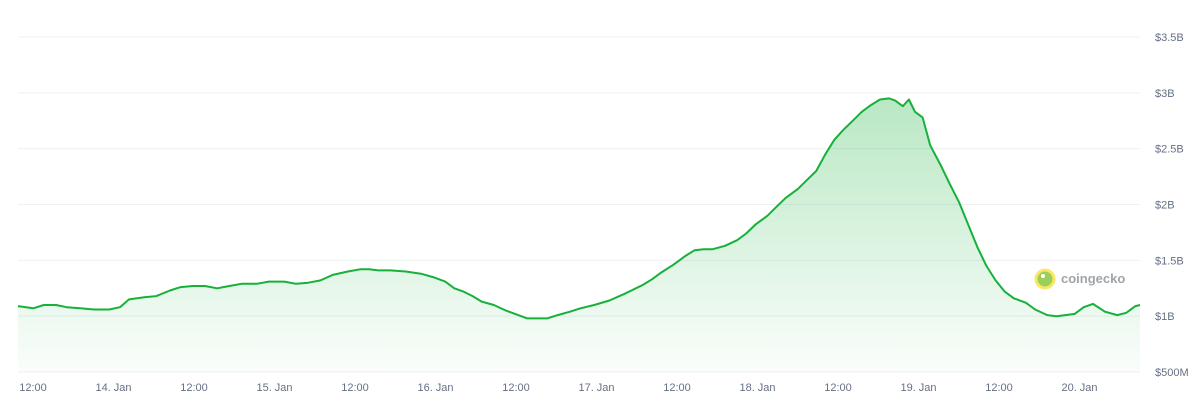  Describe the element at coordinates (1165, 94) in the screenshot. I see `y-tick-label: $3B` at that location.